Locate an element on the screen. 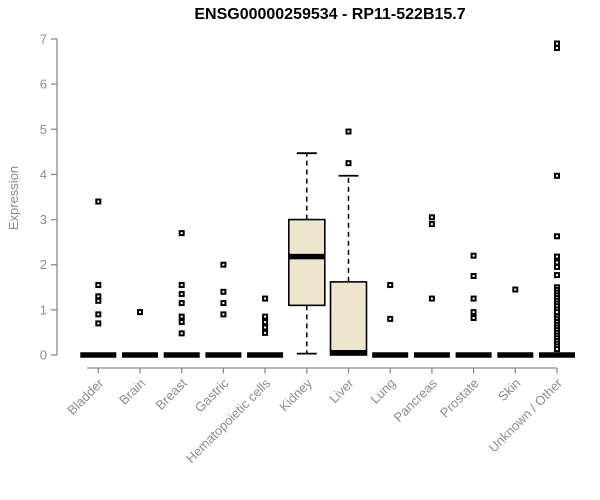 This screenshot has width=600, height=500. x-tick-label: Brain is located at coordinates (132, 392).